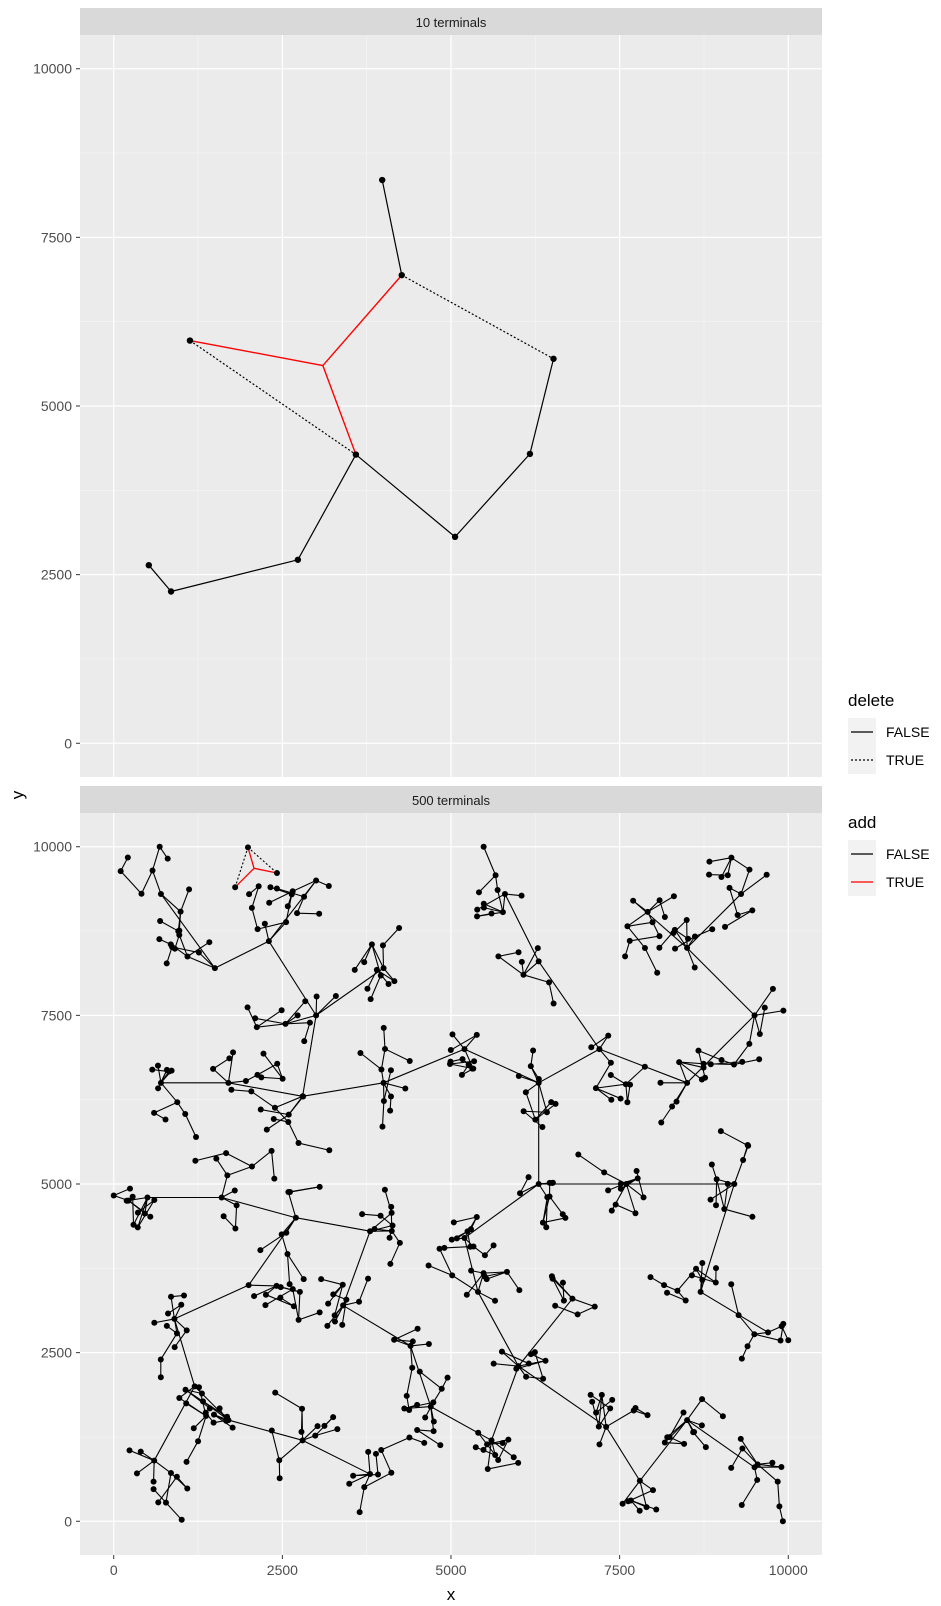 This screenshot has height=1606, width=941. Describe the element at coordinates (619, 1570) in the screenshot. I see `x-tick-label: 7500` at that location.